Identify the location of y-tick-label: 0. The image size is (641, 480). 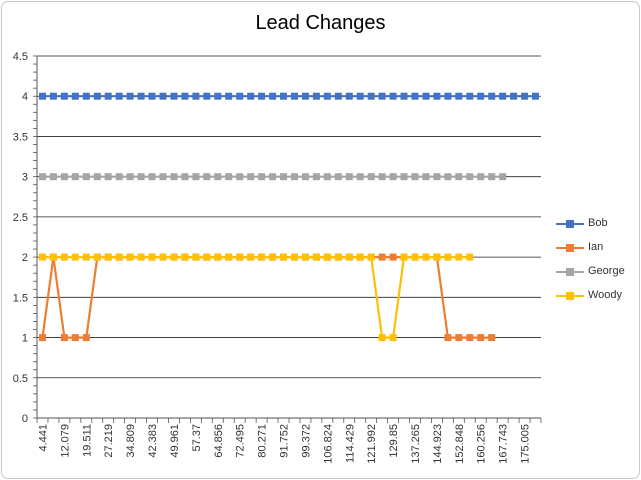
(25, 419).